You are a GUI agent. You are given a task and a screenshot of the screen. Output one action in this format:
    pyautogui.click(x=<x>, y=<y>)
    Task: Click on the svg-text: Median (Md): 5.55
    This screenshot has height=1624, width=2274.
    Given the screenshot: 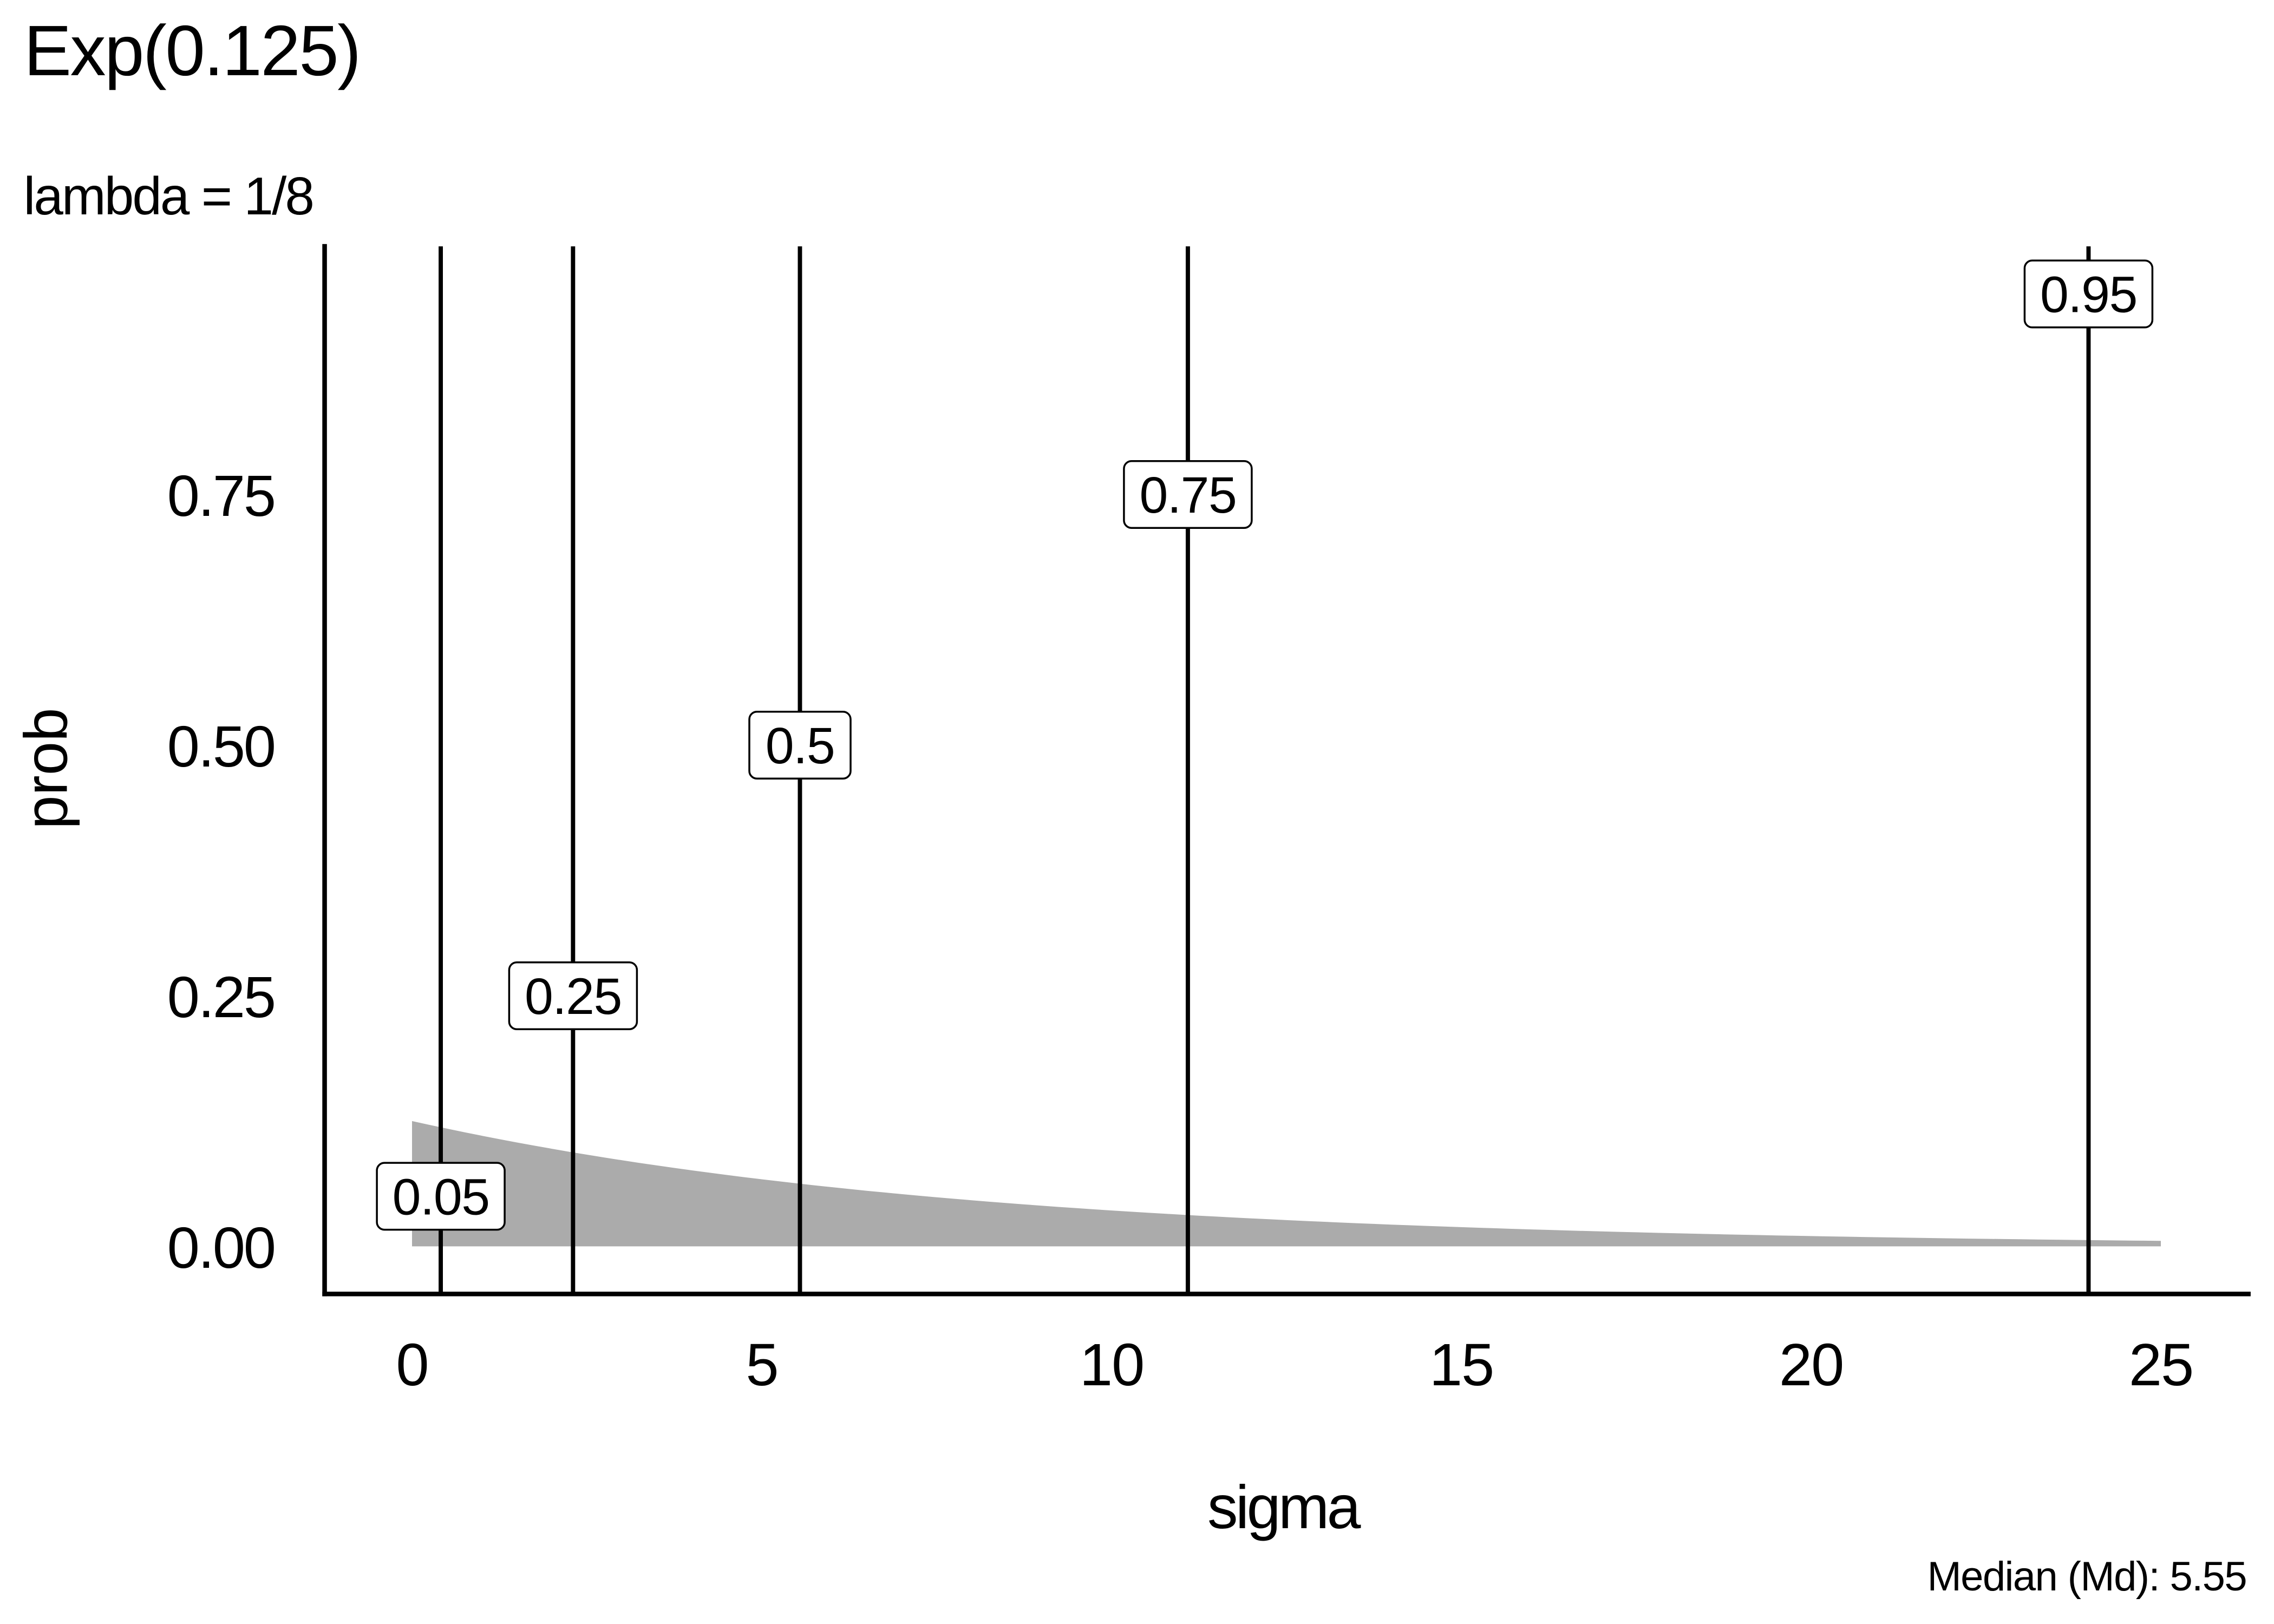 What is the action you would take?
    pyautogui.click(x=2087, y=1577)
    